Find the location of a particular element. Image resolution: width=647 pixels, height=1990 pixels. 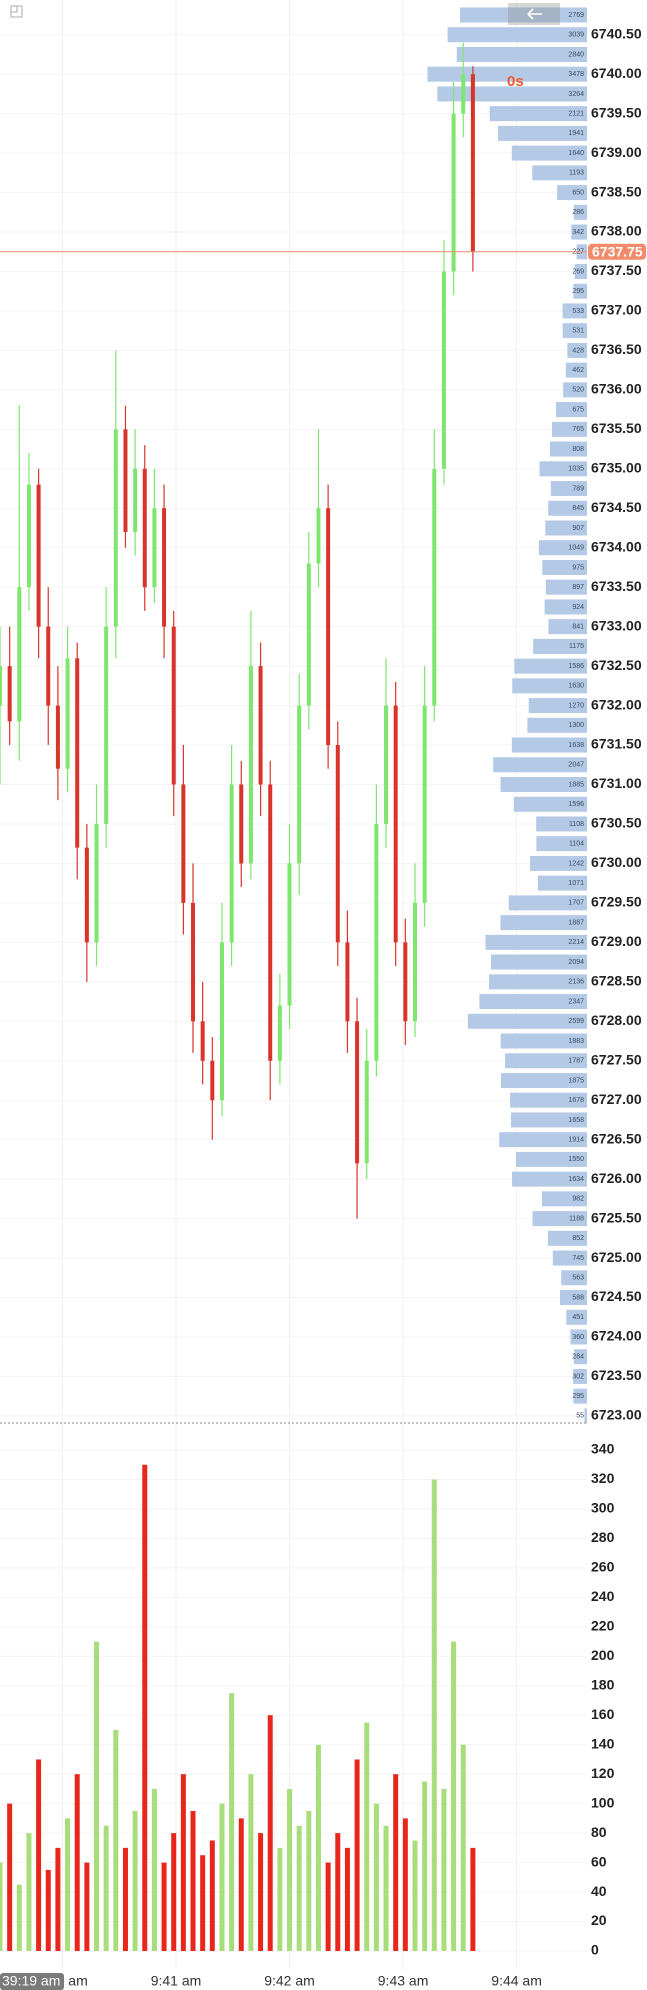

profile-label: 982 is located at coordinates (578, 1199).